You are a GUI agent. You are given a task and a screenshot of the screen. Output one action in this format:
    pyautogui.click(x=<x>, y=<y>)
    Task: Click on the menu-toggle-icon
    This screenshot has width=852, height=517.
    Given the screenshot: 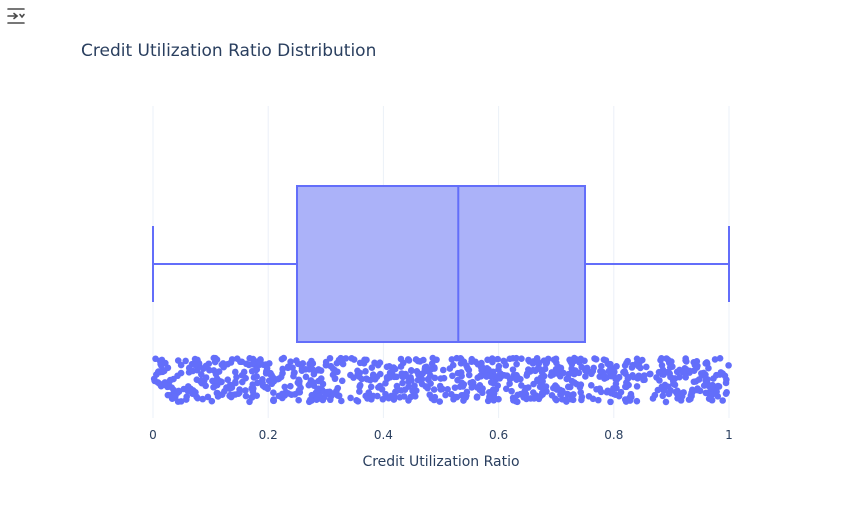 What is the action you would take?
    pyautogui.click(x=16, y=16)
    